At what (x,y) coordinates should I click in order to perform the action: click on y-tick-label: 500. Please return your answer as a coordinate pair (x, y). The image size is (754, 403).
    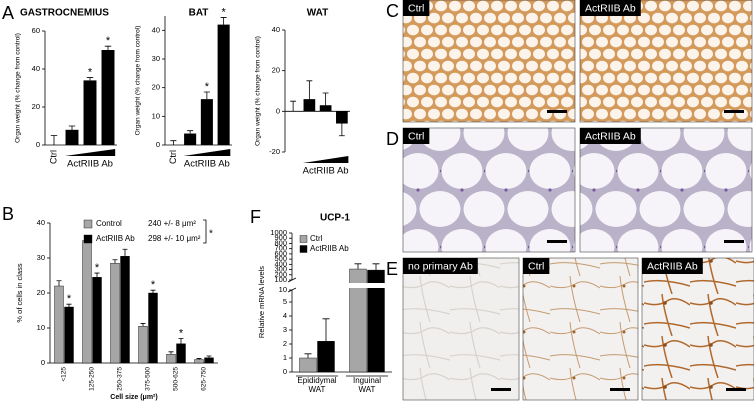
    Looking at the image, I should click on (280, 258).